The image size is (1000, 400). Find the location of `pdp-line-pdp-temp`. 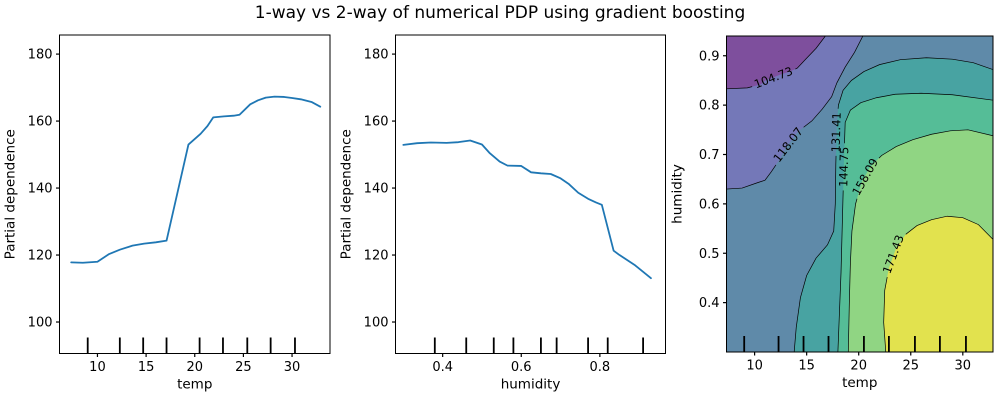

pdp-line-pdp-temp is located at coordinates (196, 179).